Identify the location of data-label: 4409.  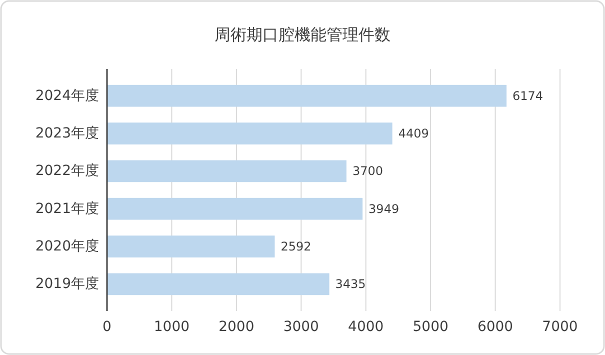
(413, 133).